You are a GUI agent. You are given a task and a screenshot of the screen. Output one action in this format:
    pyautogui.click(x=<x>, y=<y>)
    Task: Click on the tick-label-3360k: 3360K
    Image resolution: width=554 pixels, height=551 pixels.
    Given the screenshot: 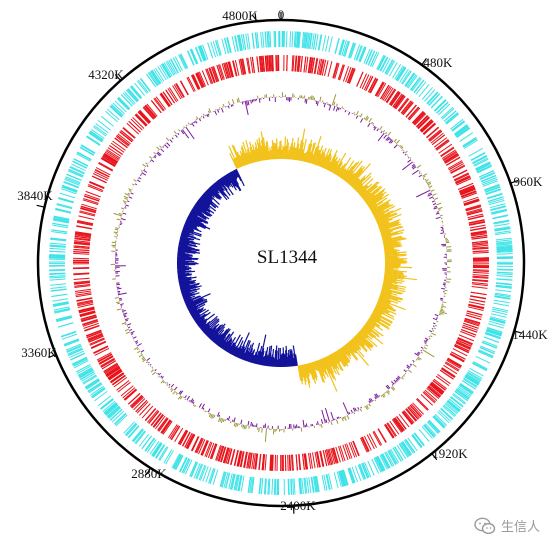 What is the action you would take?
    pyautogui.click(x=39, y=352)
    